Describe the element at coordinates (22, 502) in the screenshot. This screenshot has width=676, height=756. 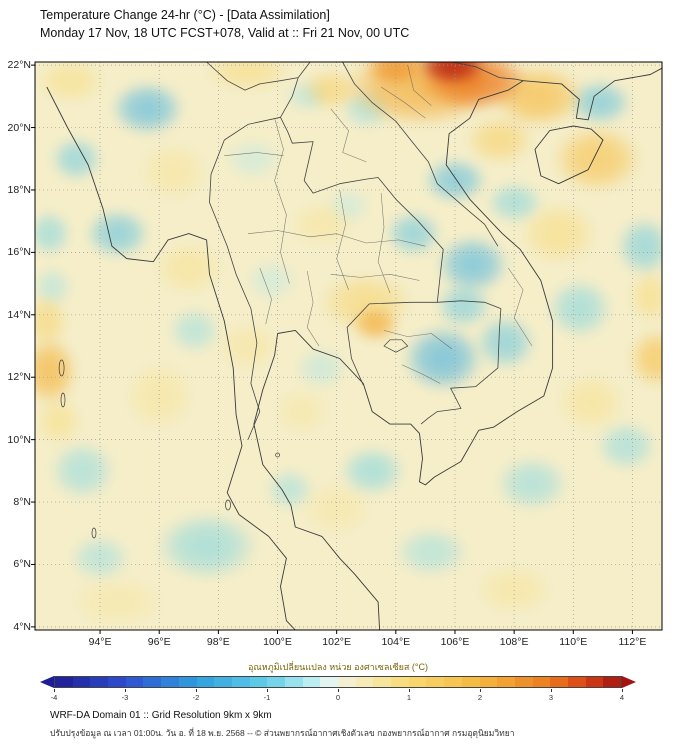
I see `lat-tick-label: 8°N` at that location.